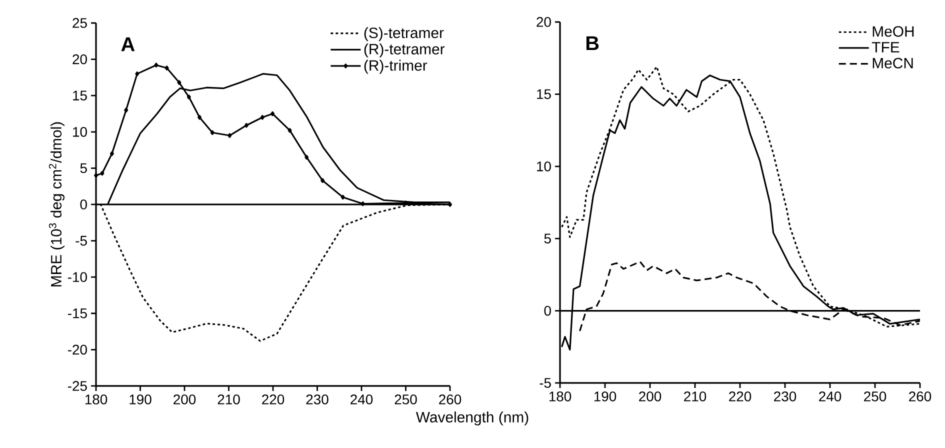  What do you see at coordinates (77, 277) in the screenshot?
I see `y-tick-label: -10` at bounding box center [77, 277].